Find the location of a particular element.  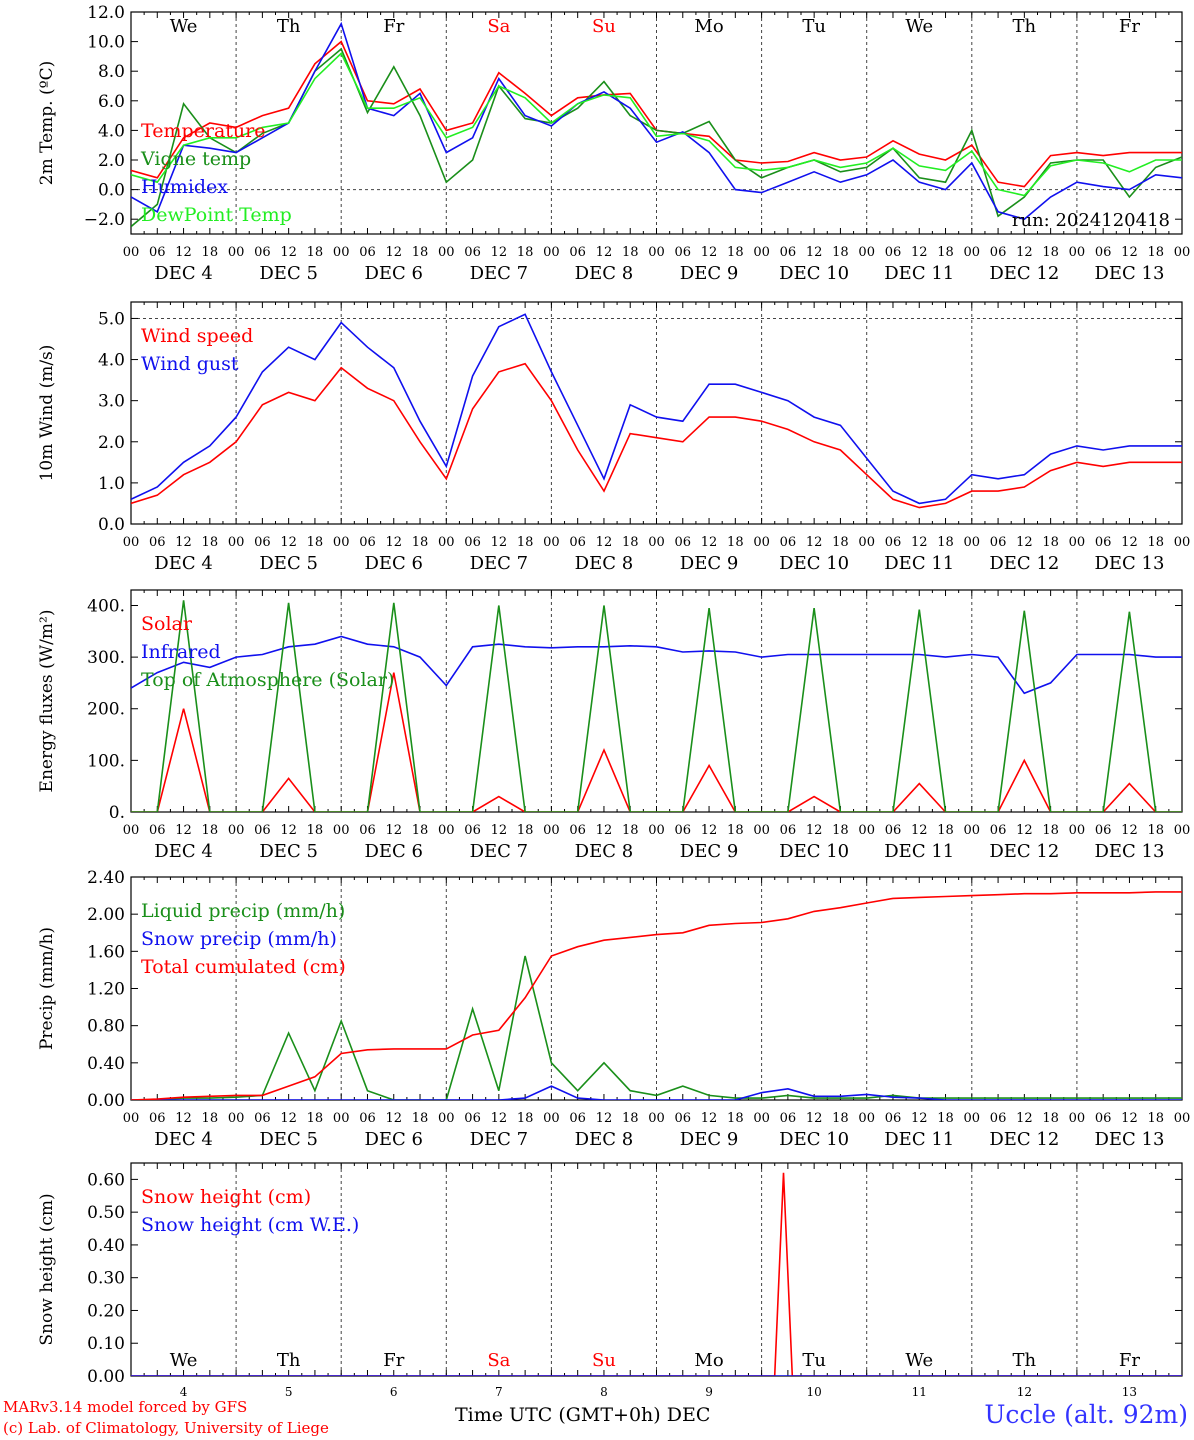

day-number-label: 12 is located at coordinates (1024, 1392).